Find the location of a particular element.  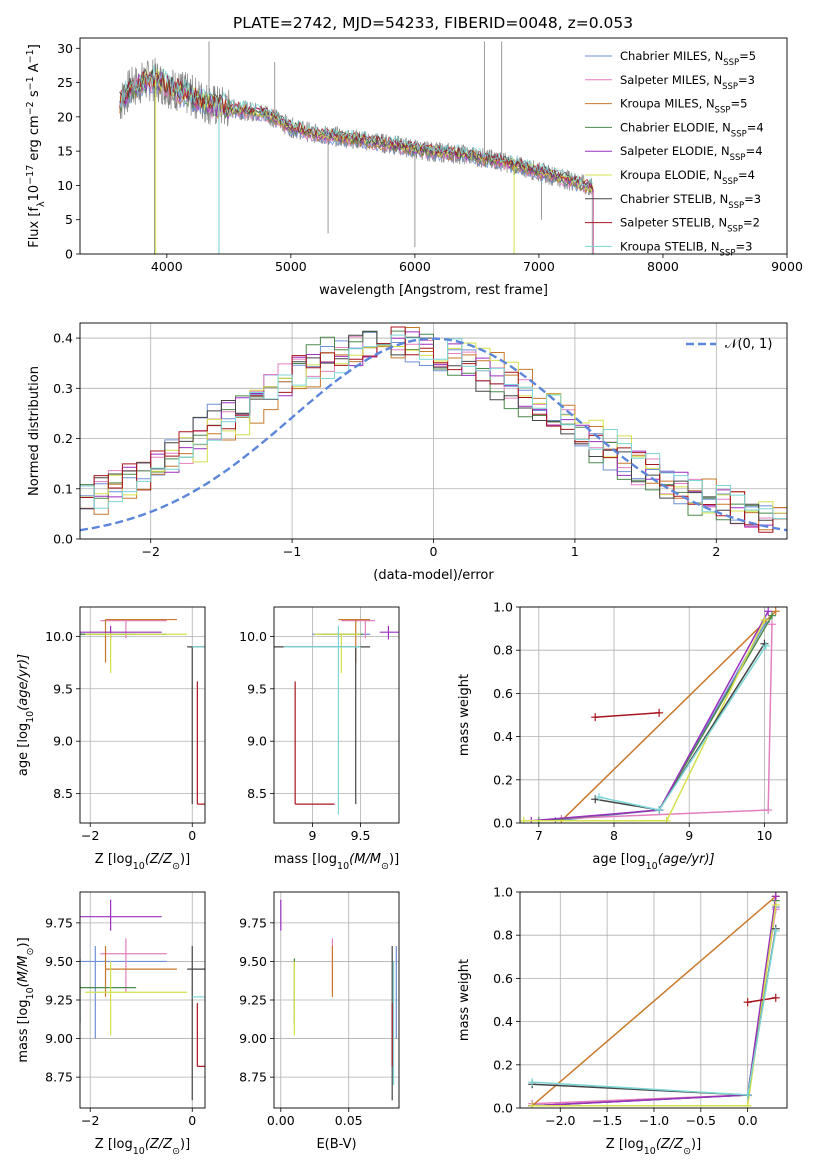

spectrum-lines is located at coordinates (357, 147).